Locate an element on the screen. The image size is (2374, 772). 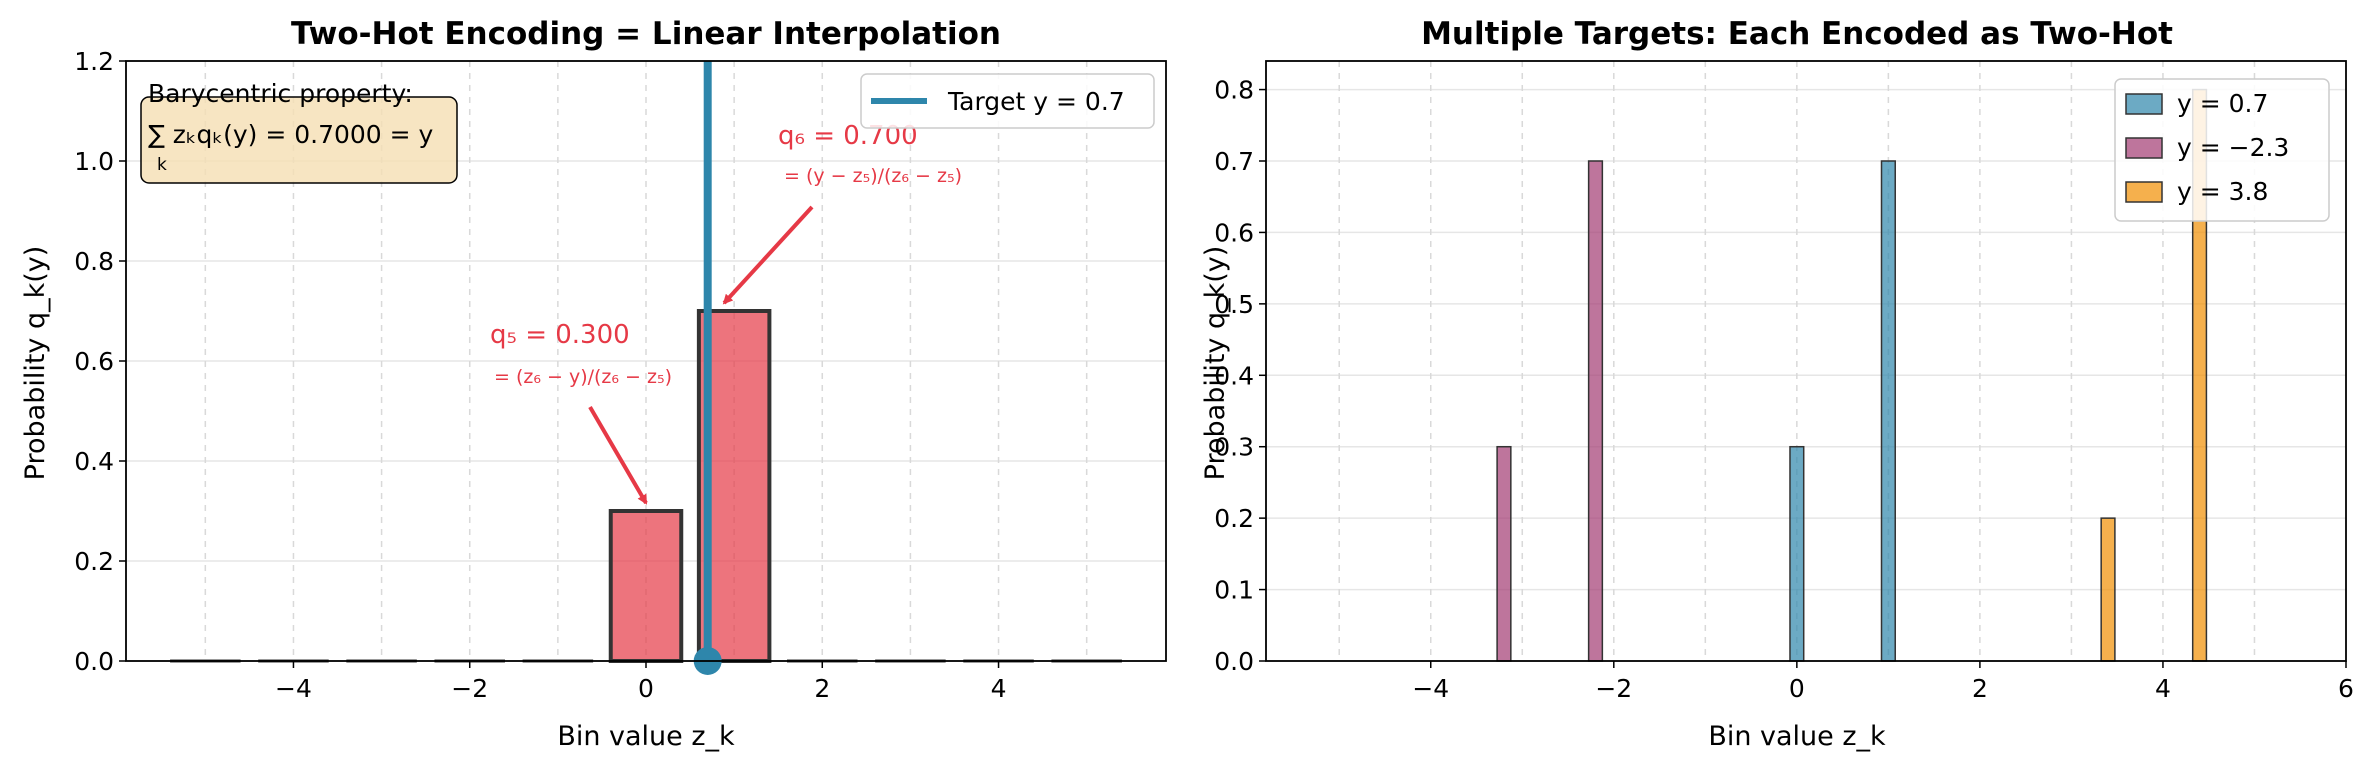
info-box-line1: Barycentric property: is located at coordinates (280, 93).